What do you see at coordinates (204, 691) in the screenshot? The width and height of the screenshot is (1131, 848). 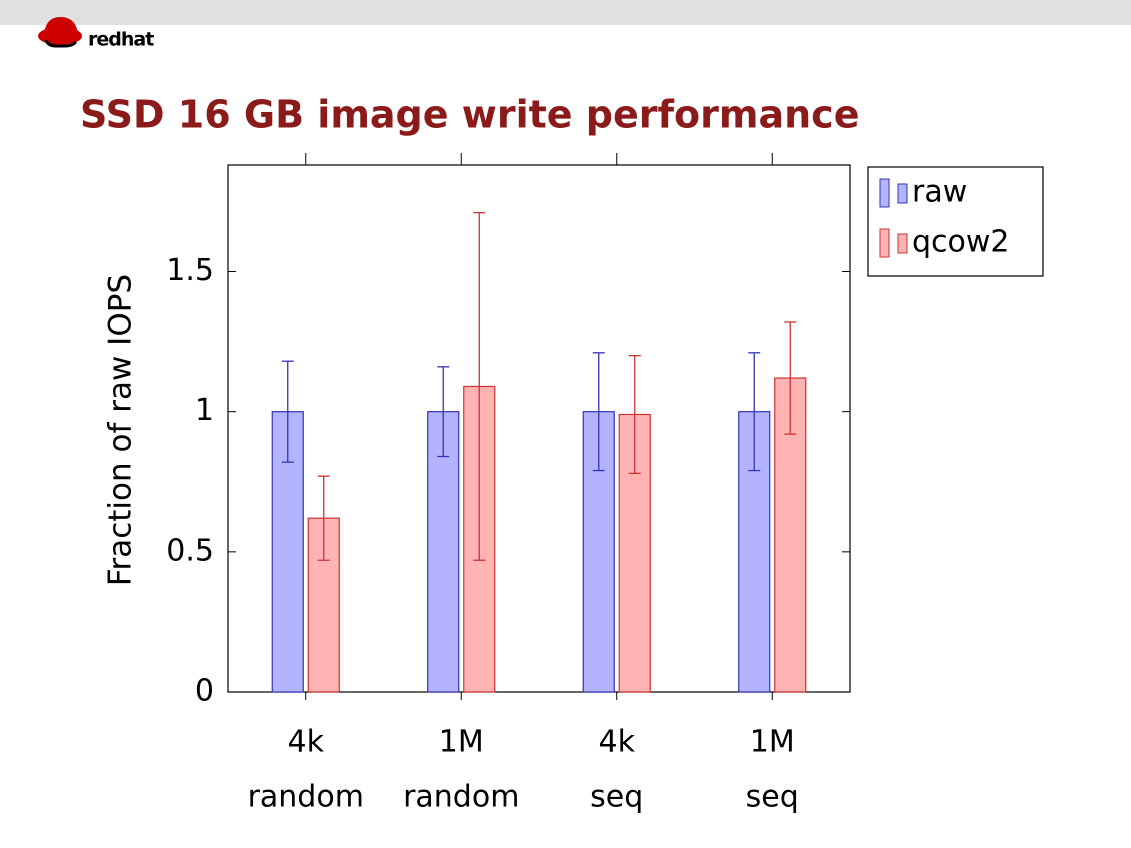 I see `y-tick-label: 0` at bounding box center [204, 691].